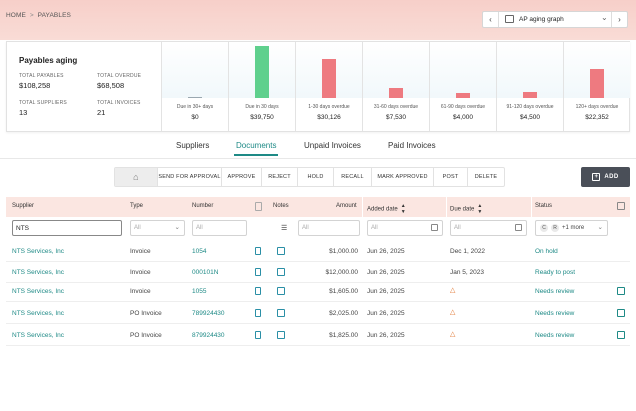  Describe the element at coordinates (242, 177) in the screenshot. I see `approve-button: APPROVE` at that location.